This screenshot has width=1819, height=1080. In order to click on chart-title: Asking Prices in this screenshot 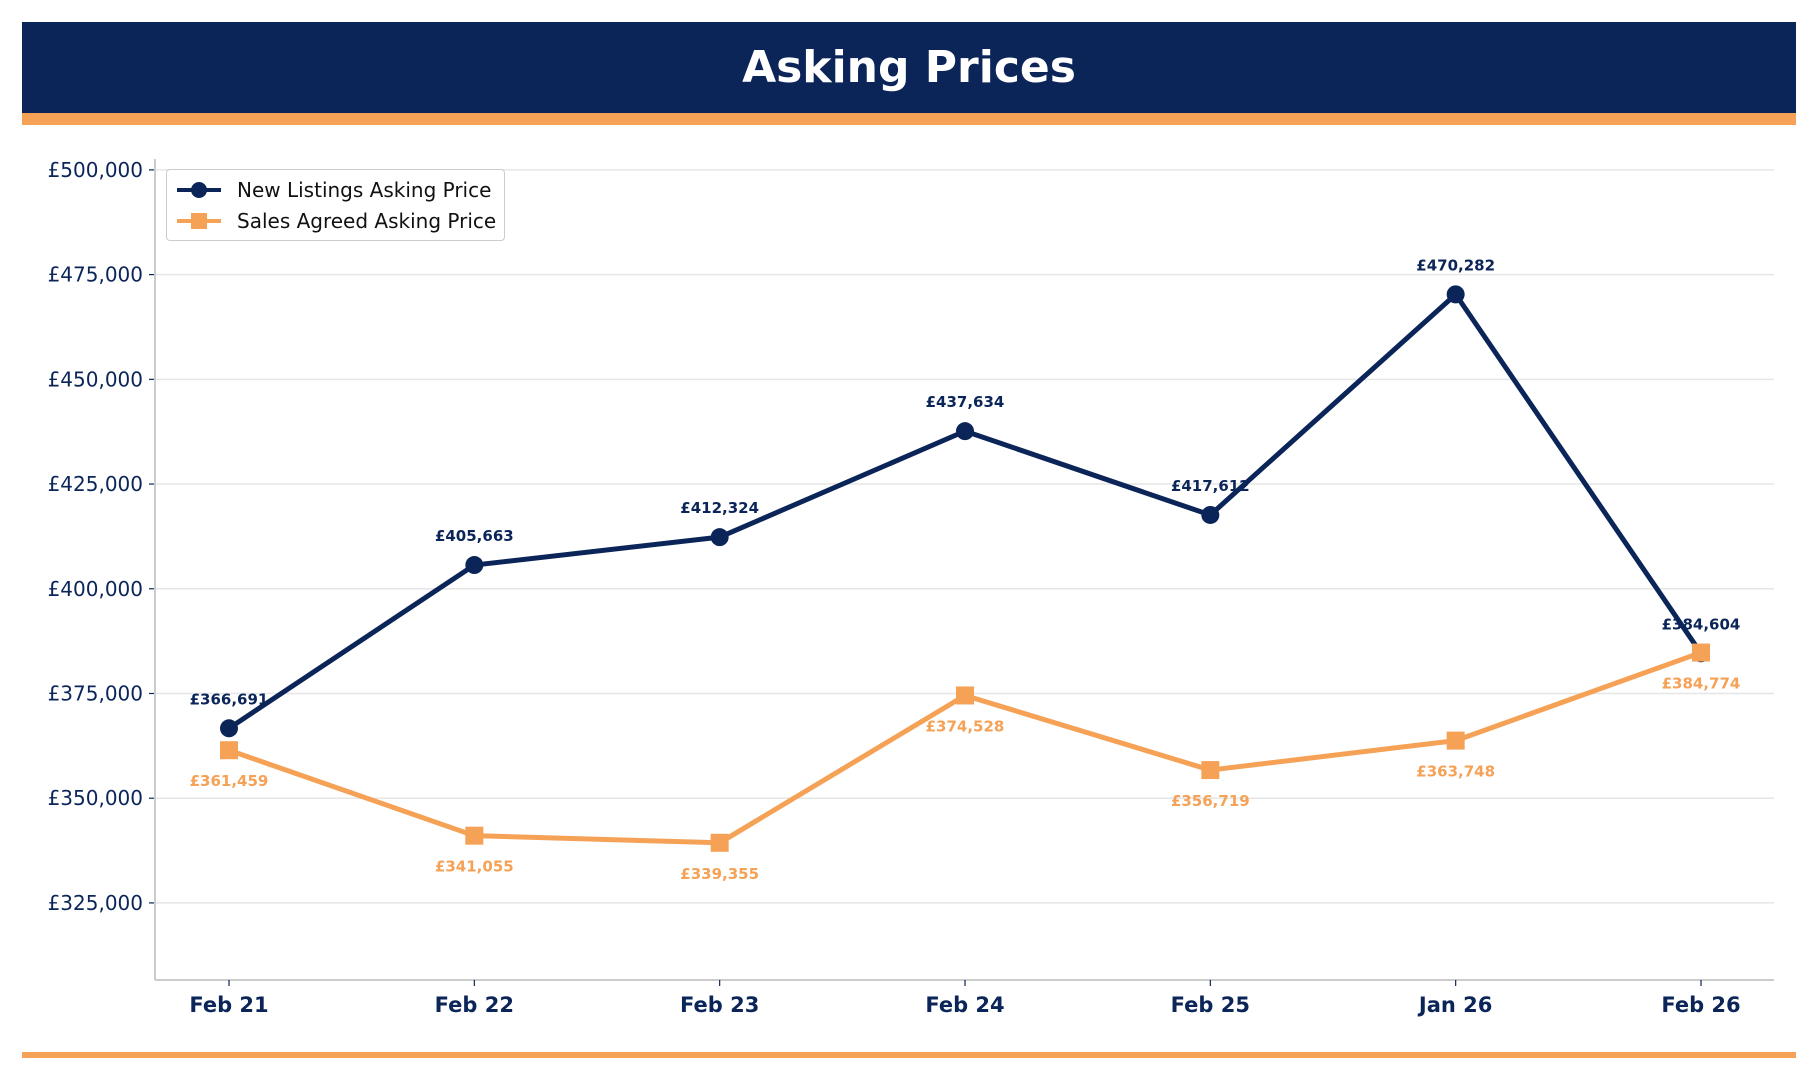, I will do `click(909, 67)`.